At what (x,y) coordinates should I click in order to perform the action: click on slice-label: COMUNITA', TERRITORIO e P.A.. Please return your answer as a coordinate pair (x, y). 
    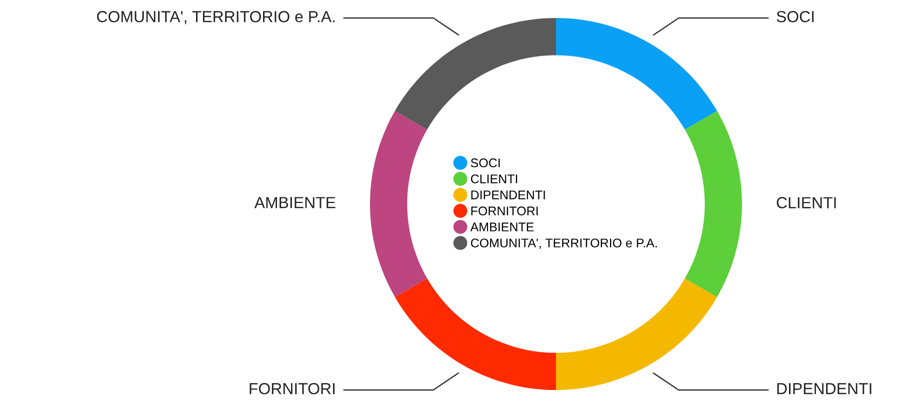
    Looking at the image, I should click on (216, 17).